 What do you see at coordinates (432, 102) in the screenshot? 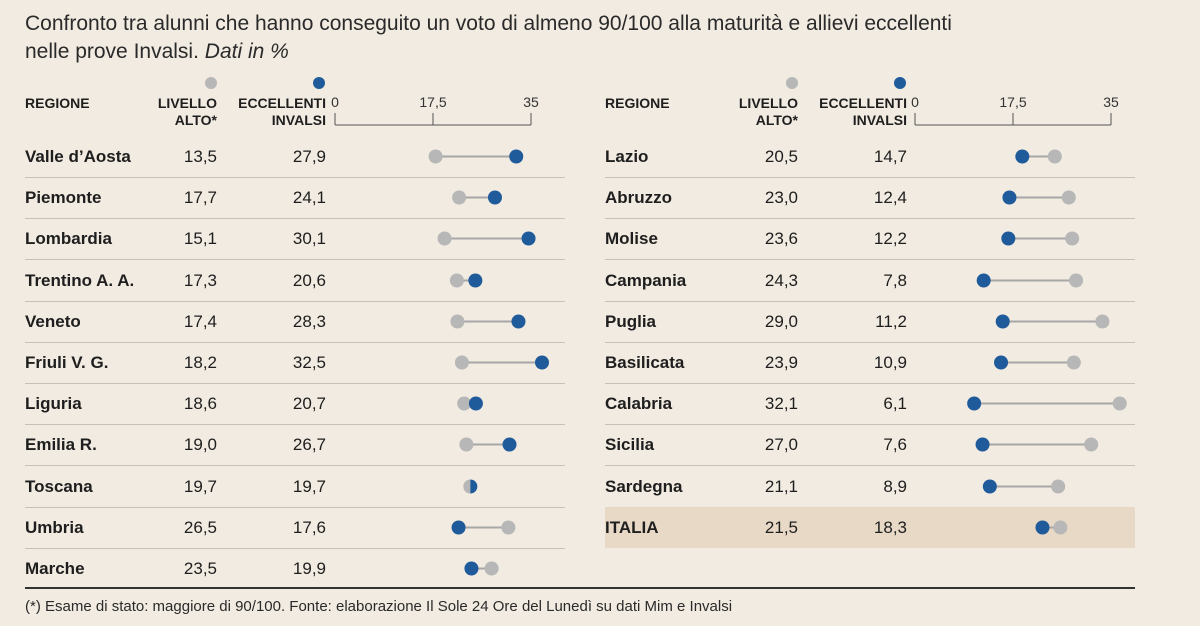
I see `tick-label: 17,5` at bounding box center [432, 102].